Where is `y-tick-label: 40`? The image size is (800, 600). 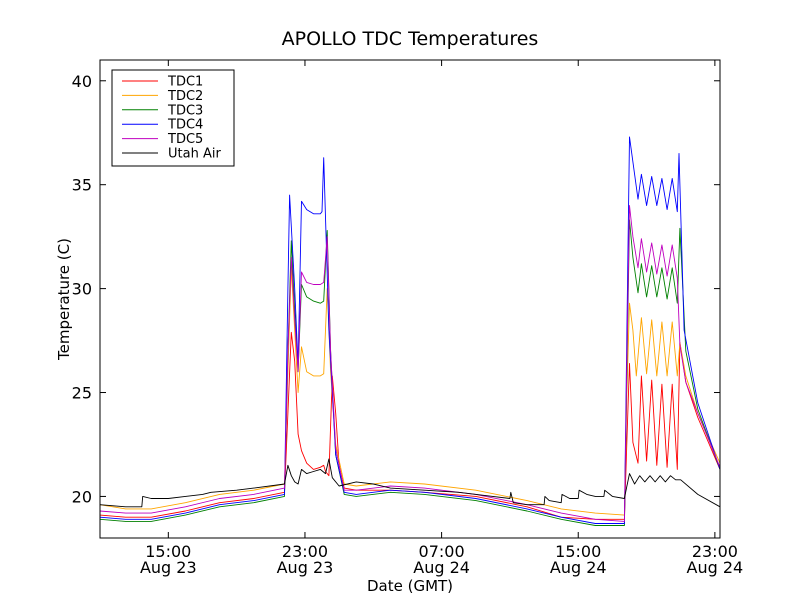
y-tick-label: 40 is located at coordinates (82, 81).